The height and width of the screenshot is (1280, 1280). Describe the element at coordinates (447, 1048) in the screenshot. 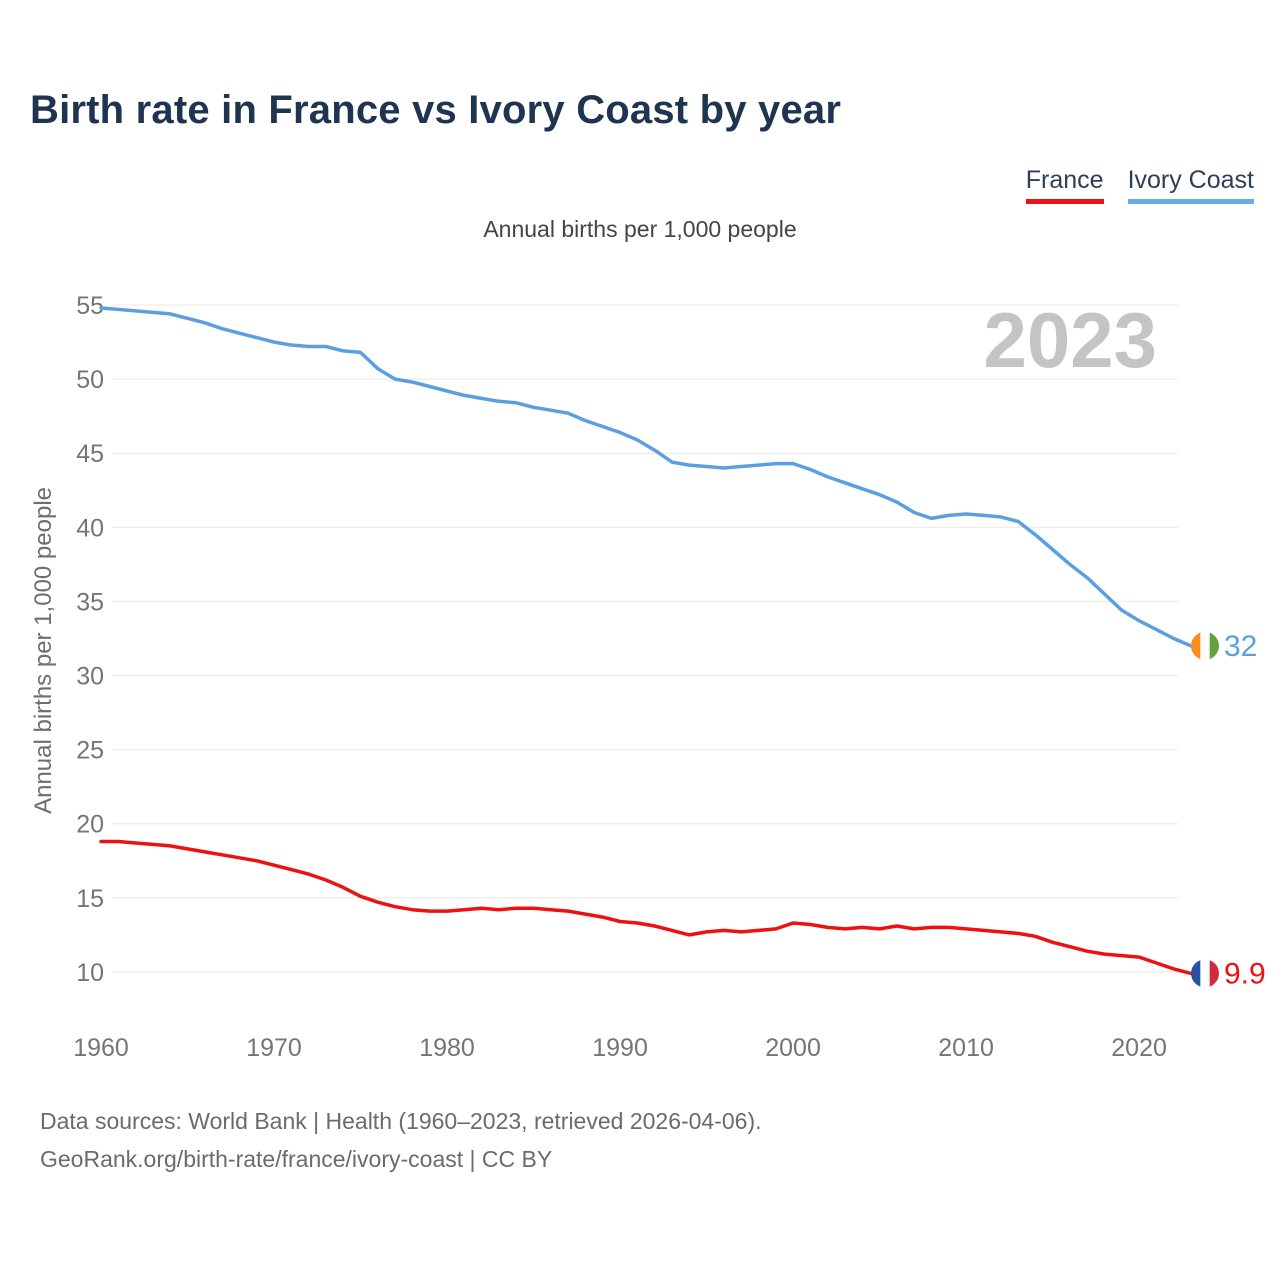

I see `x-tick-label: 1980` at that location.